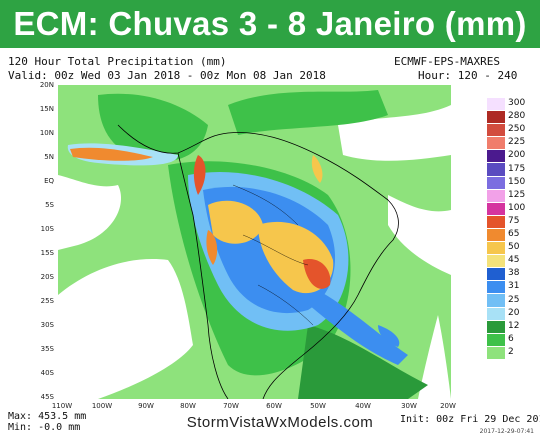  Describe the element at coordinates (514, 325) in the screenshot. I see `colorbar-label: 12` at that location.